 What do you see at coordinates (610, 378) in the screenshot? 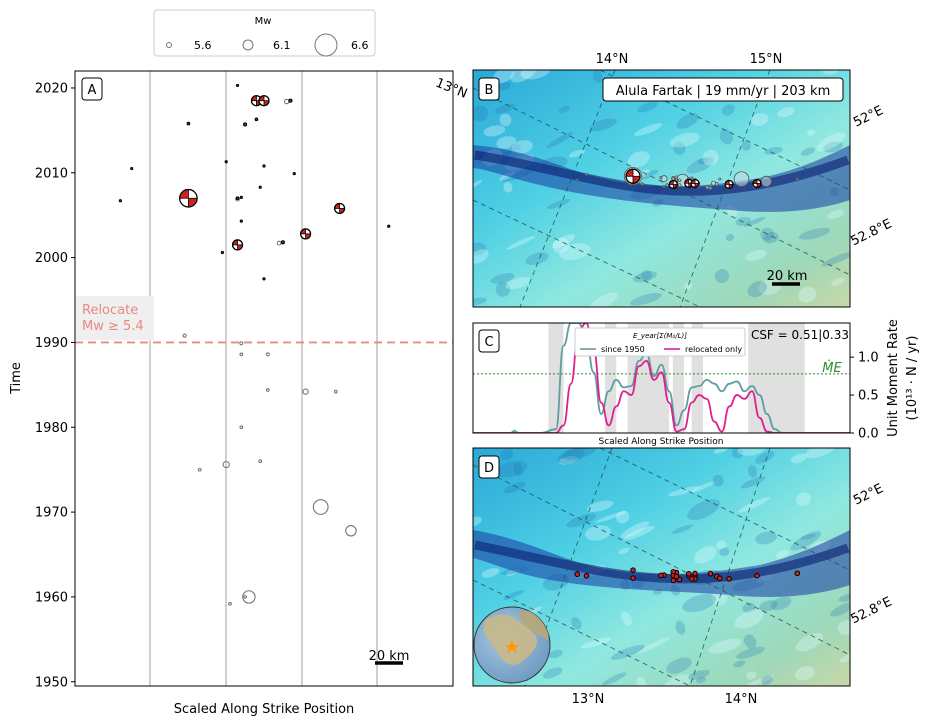
I see `panel-c-shaded-span` at bounding box center [610, 378].